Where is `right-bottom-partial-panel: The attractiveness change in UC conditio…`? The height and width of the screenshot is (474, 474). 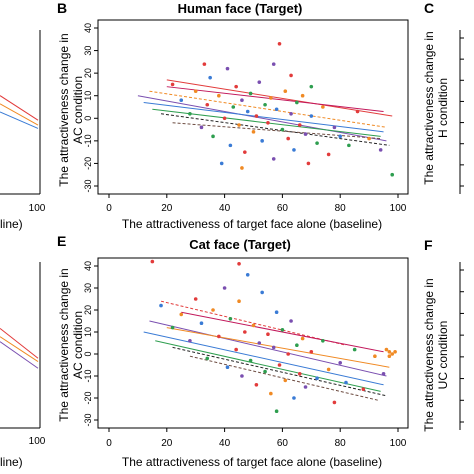
right-bottom-partial-panel: The attractiveness change in UC conditio… is located at coordinates (443, 347).